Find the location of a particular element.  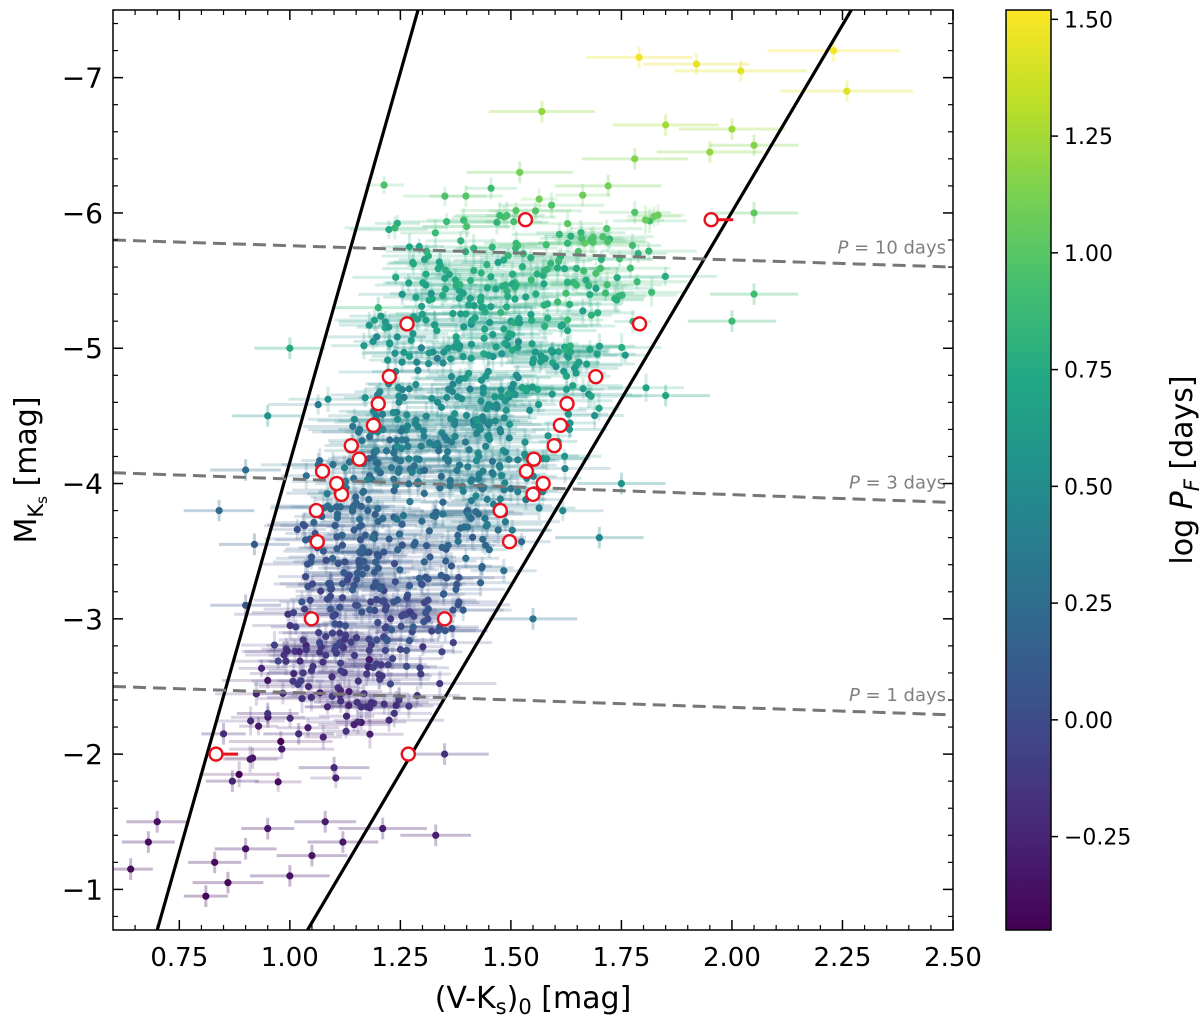

period-line-label: P = 10 days is located at coordinates (892, 247).